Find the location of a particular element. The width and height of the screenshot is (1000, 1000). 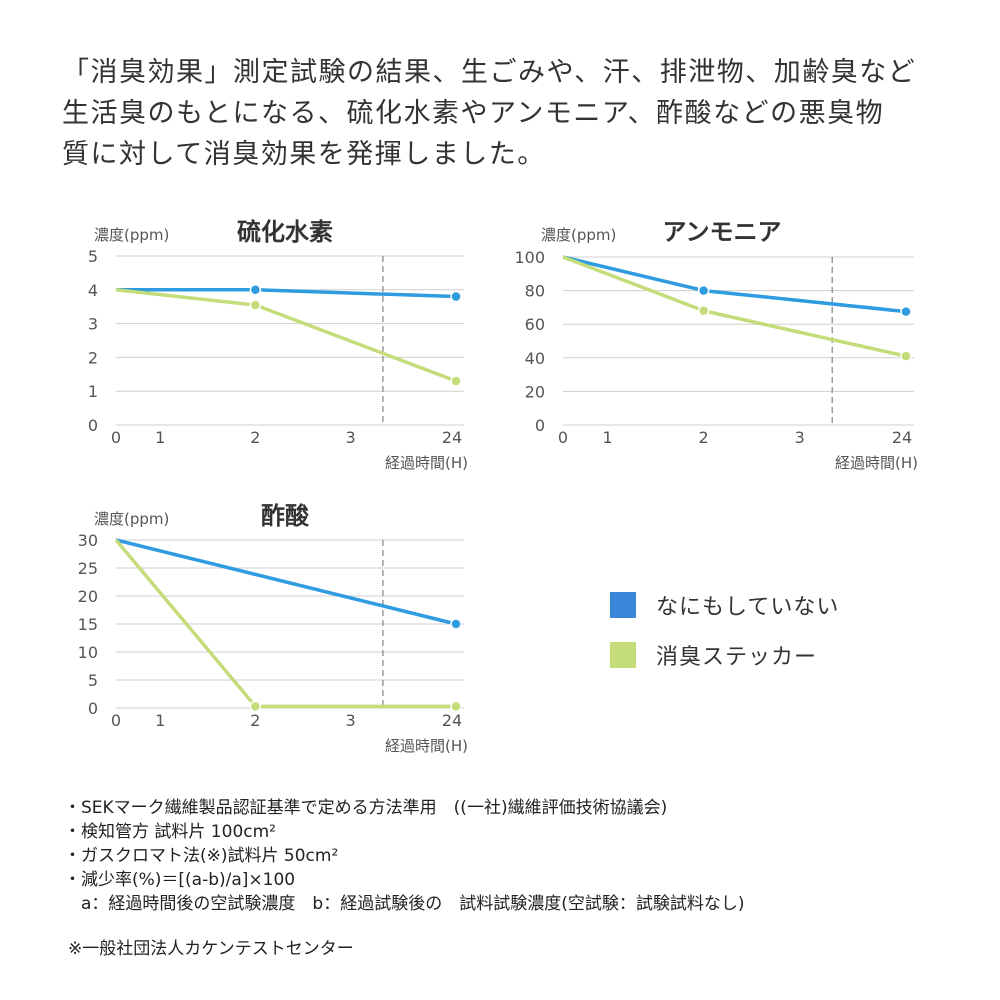

legend-item-none: なにもしていない is located at coordinates (724, 605).